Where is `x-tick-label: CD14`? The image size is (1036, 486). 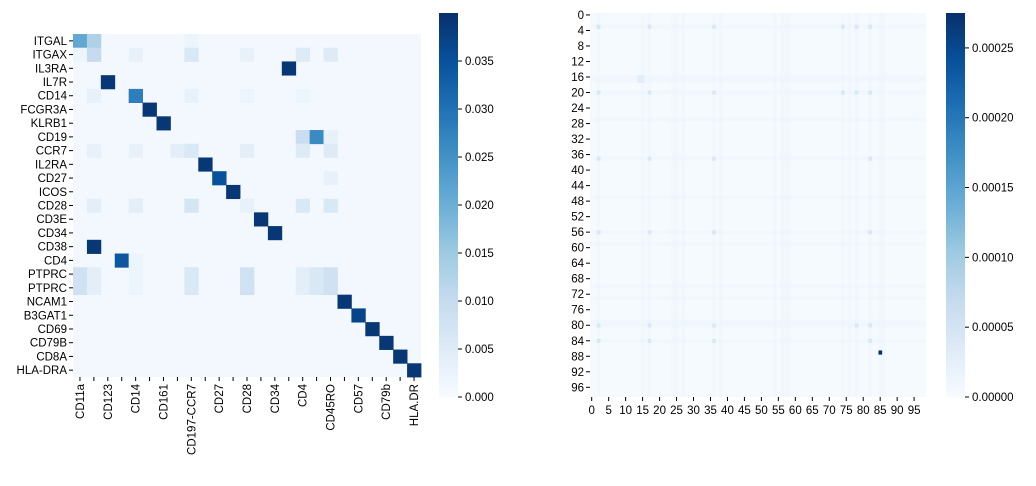
x-tick-label: CD14 is located at coordinates (137, 398).